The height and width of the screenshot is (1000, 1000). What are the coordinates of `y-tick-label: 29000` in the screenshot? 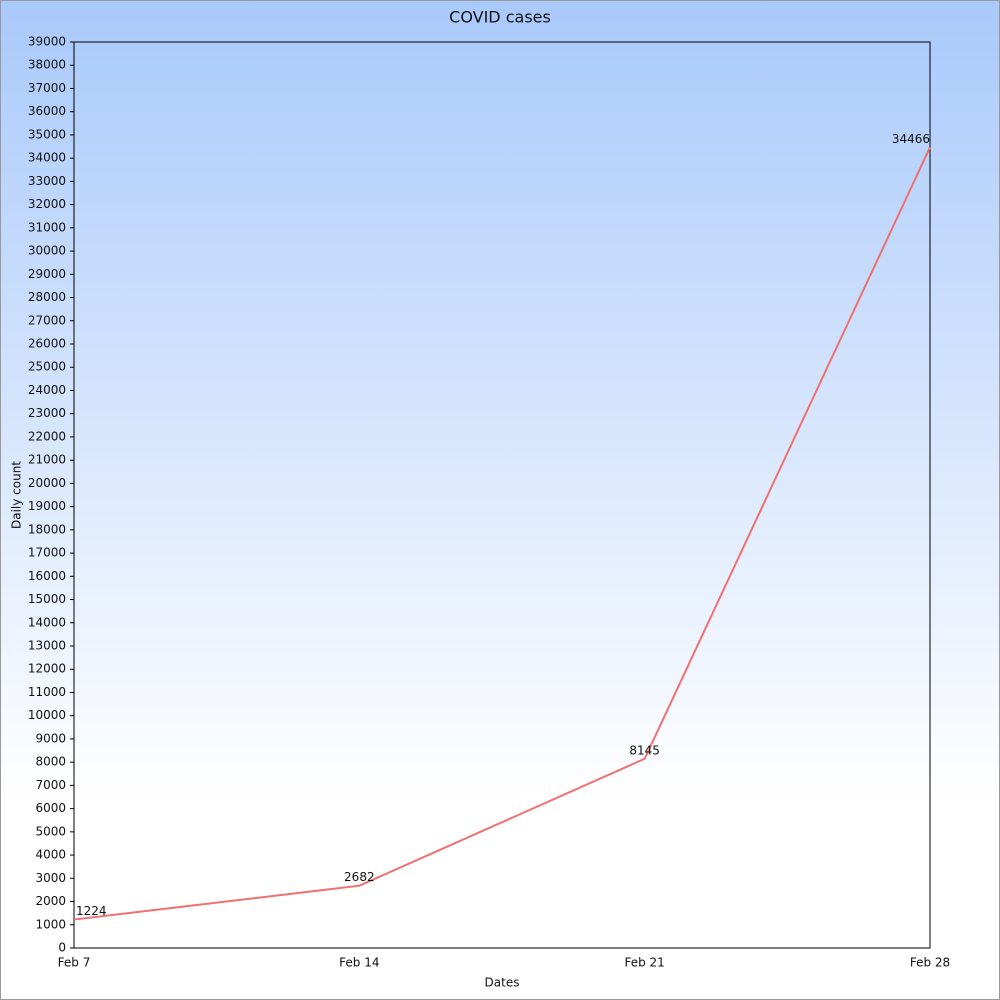 It's located at (47, 274).